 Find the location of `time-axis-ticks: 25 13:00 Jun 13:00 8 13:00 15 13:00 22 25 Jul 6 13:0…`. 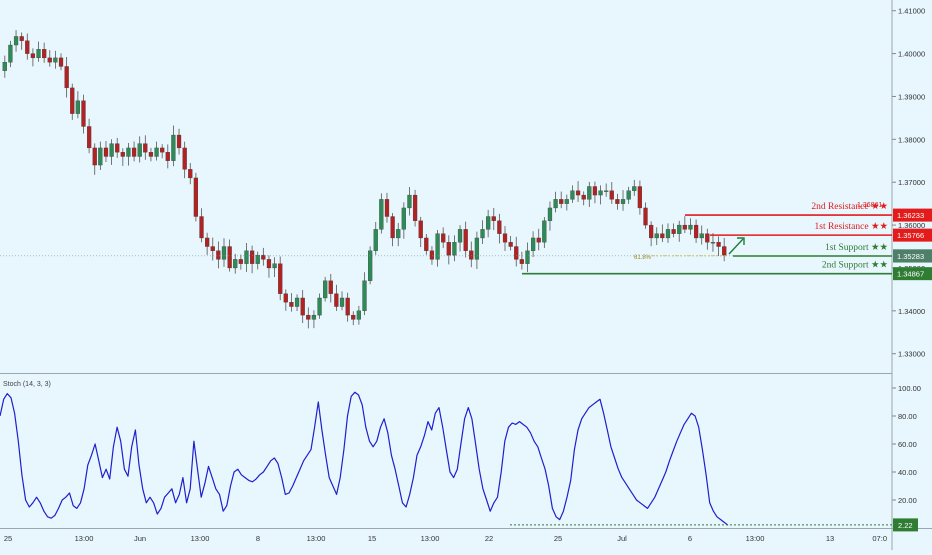

time-axis-ticks: 25 13:00 Jun 13:00 8 13:00 15 13:00 22 25 Jul 6 13:0… is located at coordinates (445, 538).